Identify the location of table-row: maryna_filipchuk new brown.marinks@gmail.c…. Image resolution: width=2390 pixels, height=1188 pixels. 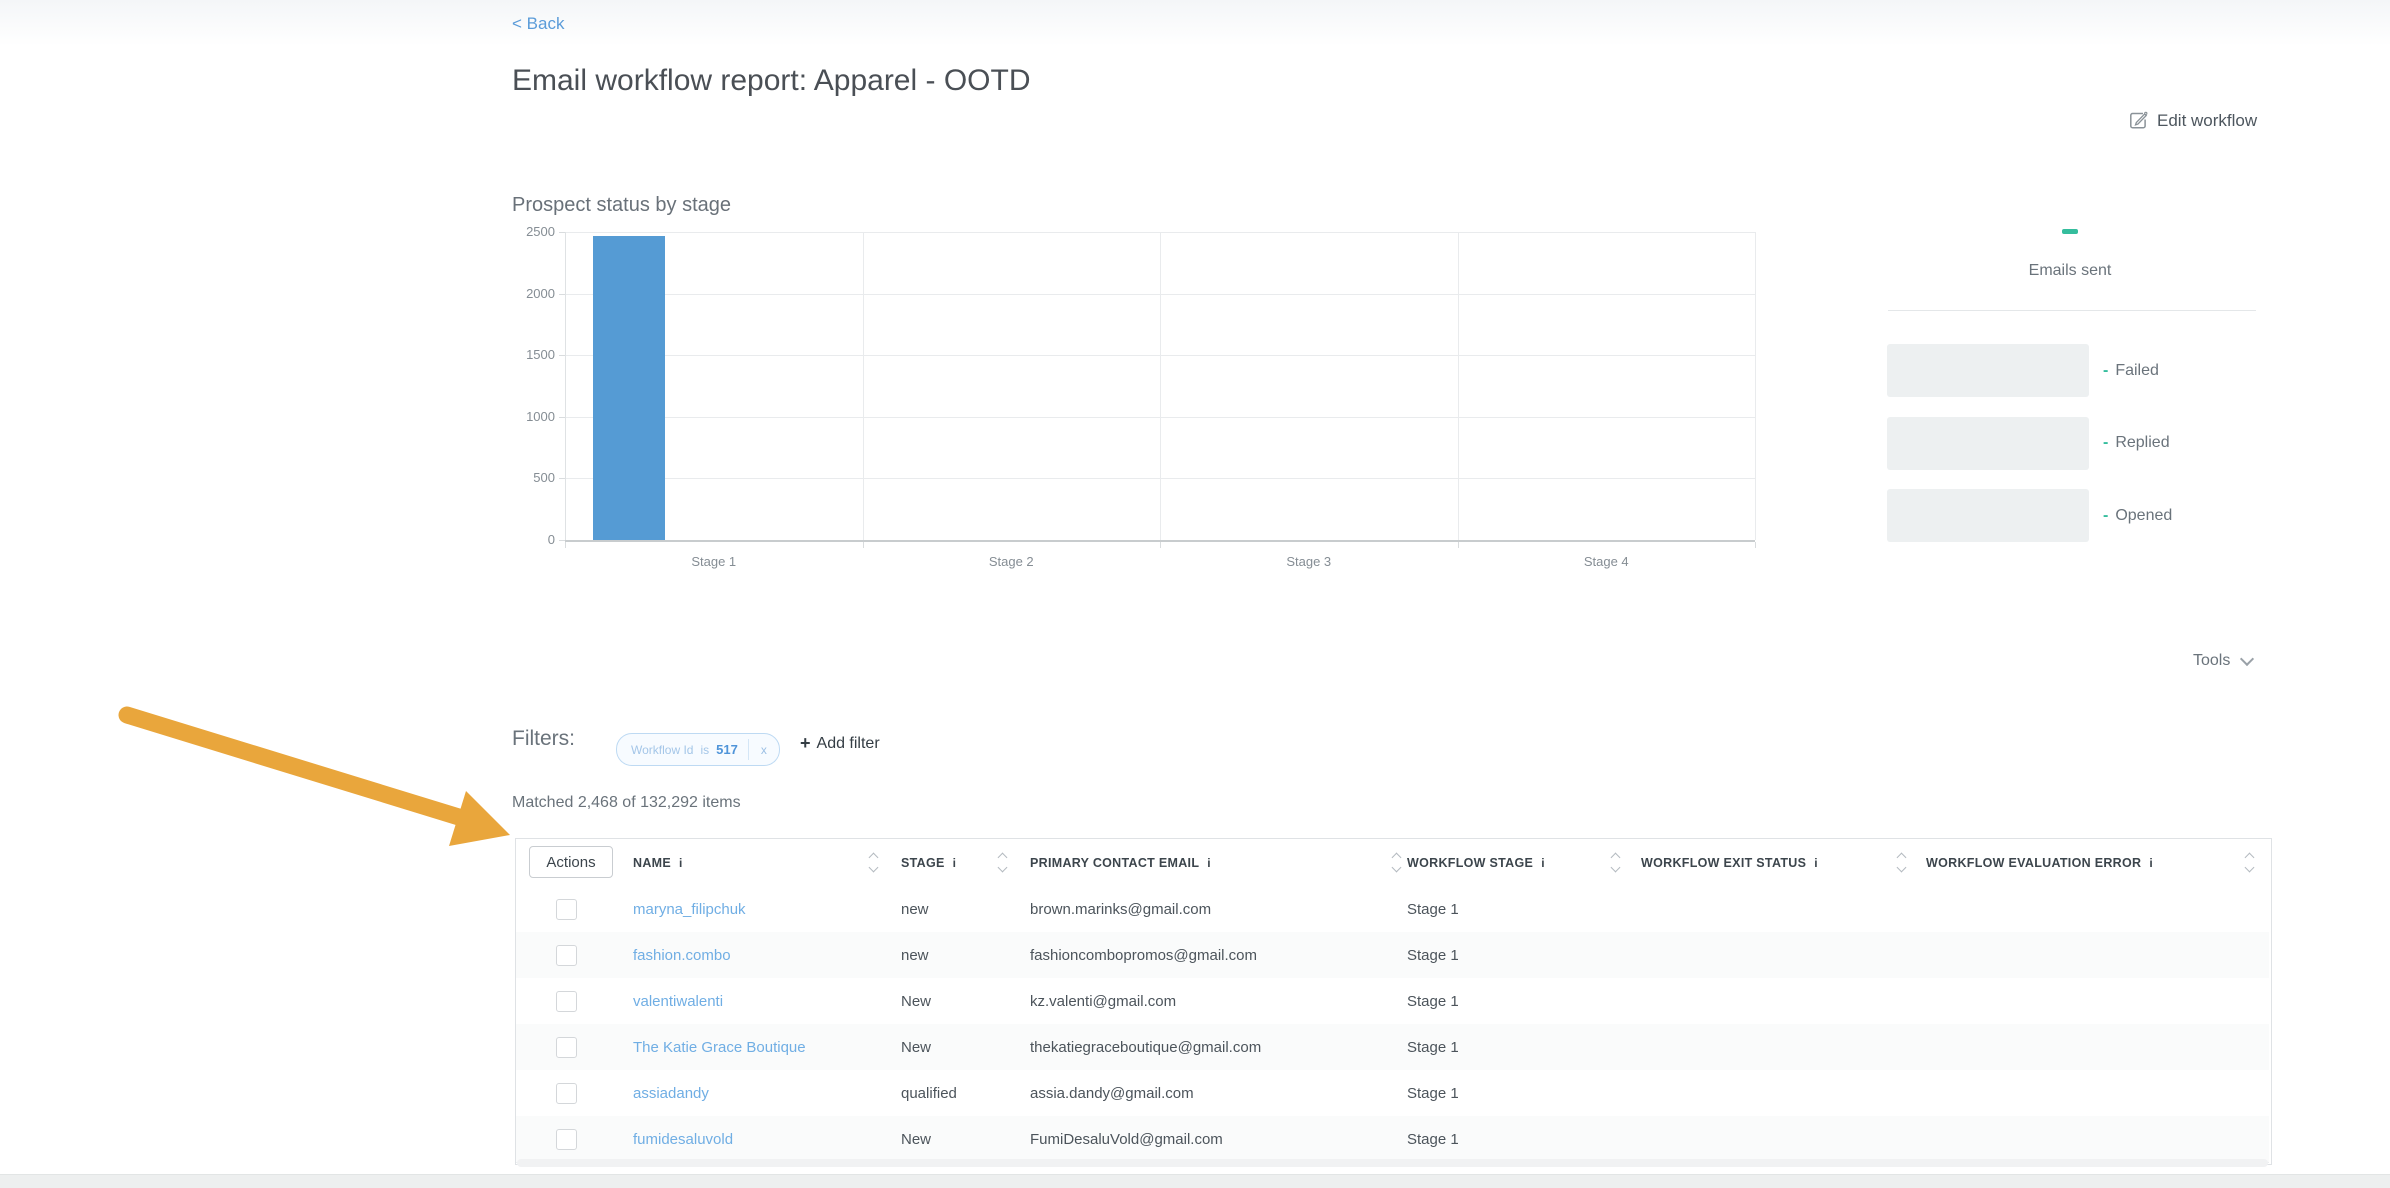
(1392, 909).